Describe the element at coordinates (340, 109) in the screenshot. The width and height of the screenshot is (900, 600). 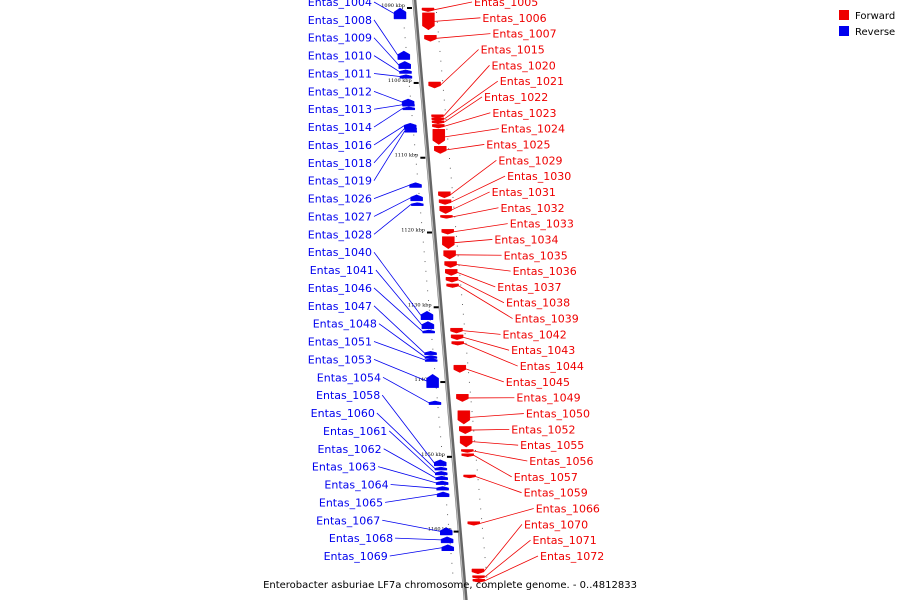
I see `reverse-gene-label: Entas_1013` at that location.